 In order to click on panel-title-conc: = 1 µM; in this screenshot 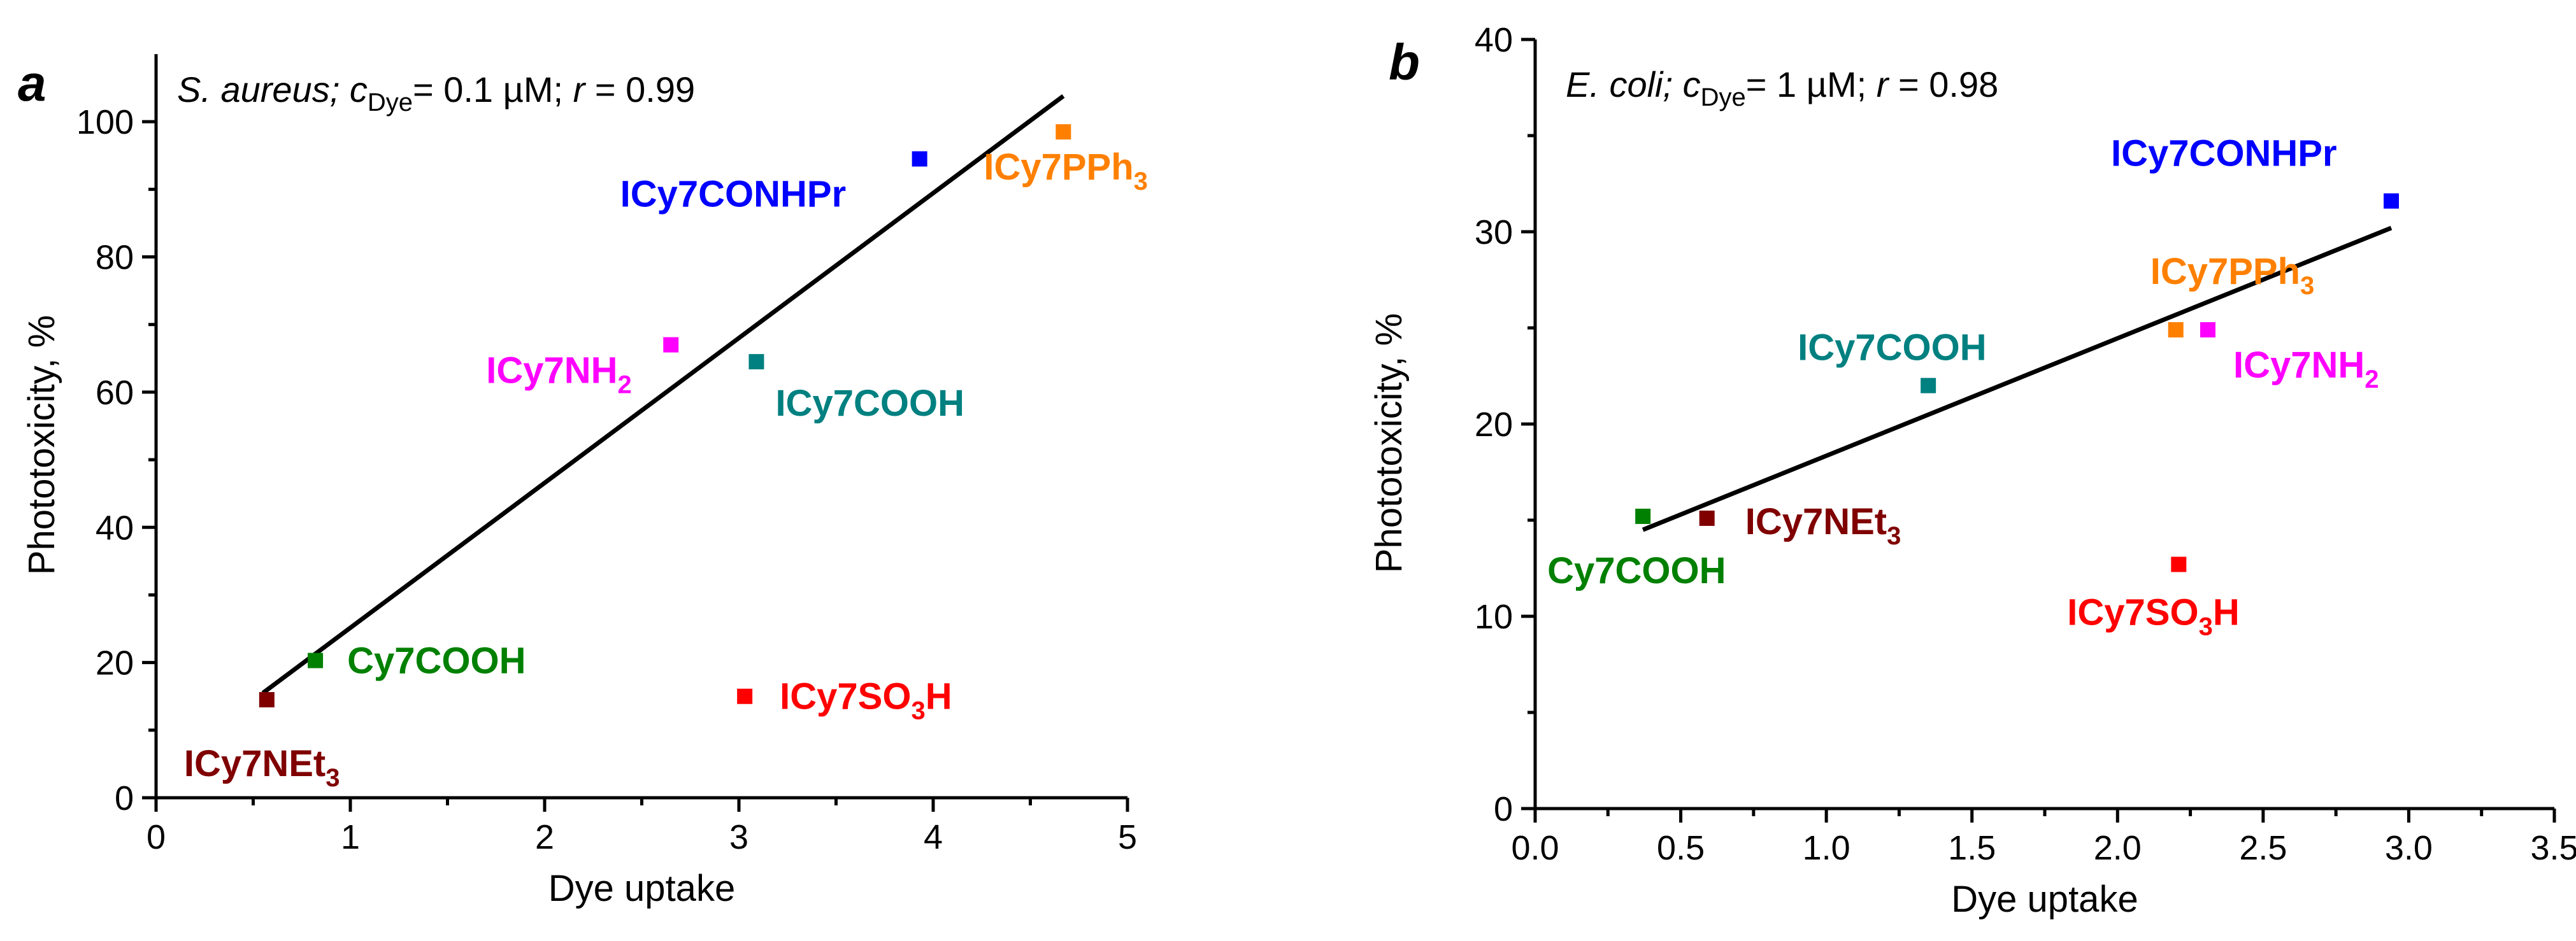, I will do `click(1811, 84)`.